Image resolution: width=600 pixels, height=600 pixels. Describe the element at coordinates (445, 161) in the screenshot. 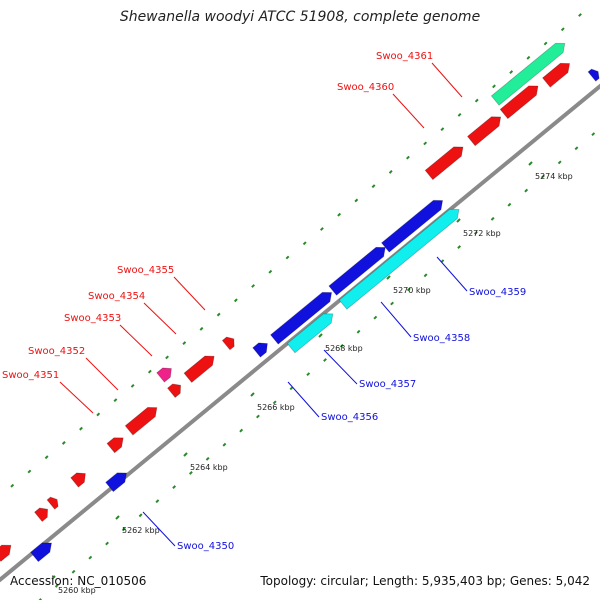

I see `gene-forward-swoo-4360a` at that location.